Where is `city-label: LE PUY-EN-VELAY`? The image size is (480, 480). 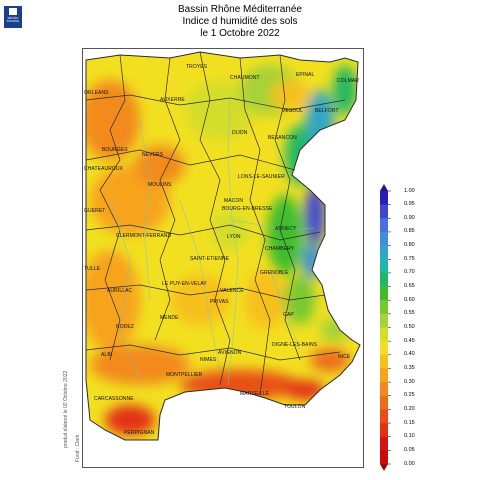 city-label: LE PUY-EN-VELAY is located at coordinates (184, 284).